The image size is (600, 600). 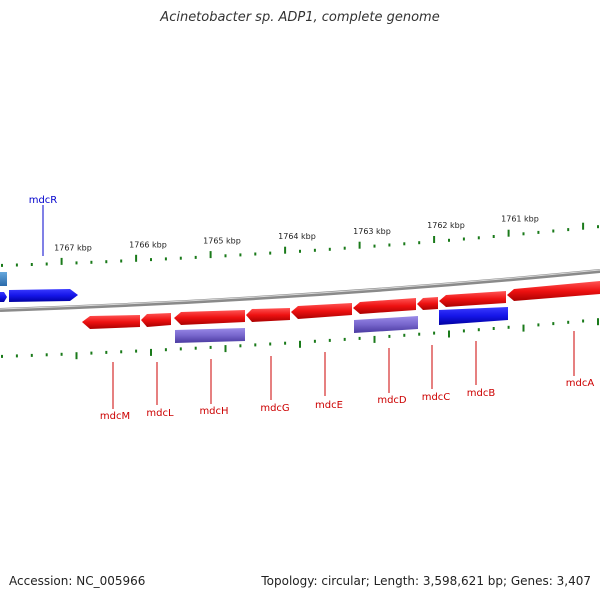 What do you see at coordinates (268, 315) in the screenshot?
I see `gene-mdcG` at bounding box center [268, 315].